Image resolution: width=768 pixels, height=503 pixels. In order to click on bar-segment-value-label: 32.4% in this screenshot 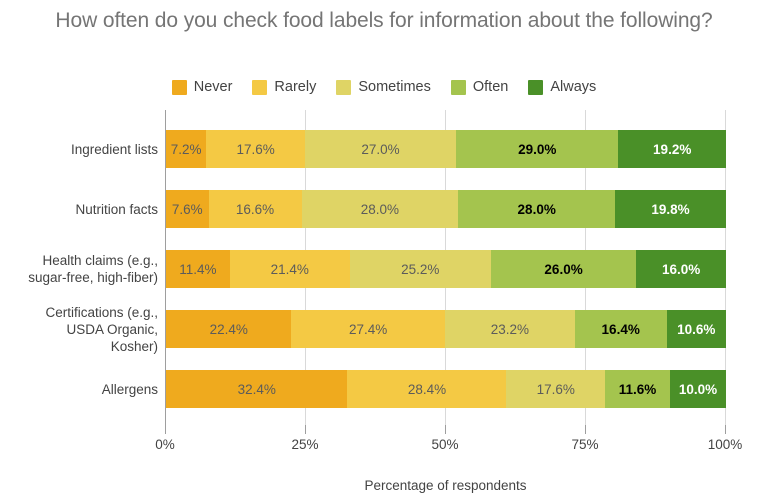, I will do `click(256, 389)`.